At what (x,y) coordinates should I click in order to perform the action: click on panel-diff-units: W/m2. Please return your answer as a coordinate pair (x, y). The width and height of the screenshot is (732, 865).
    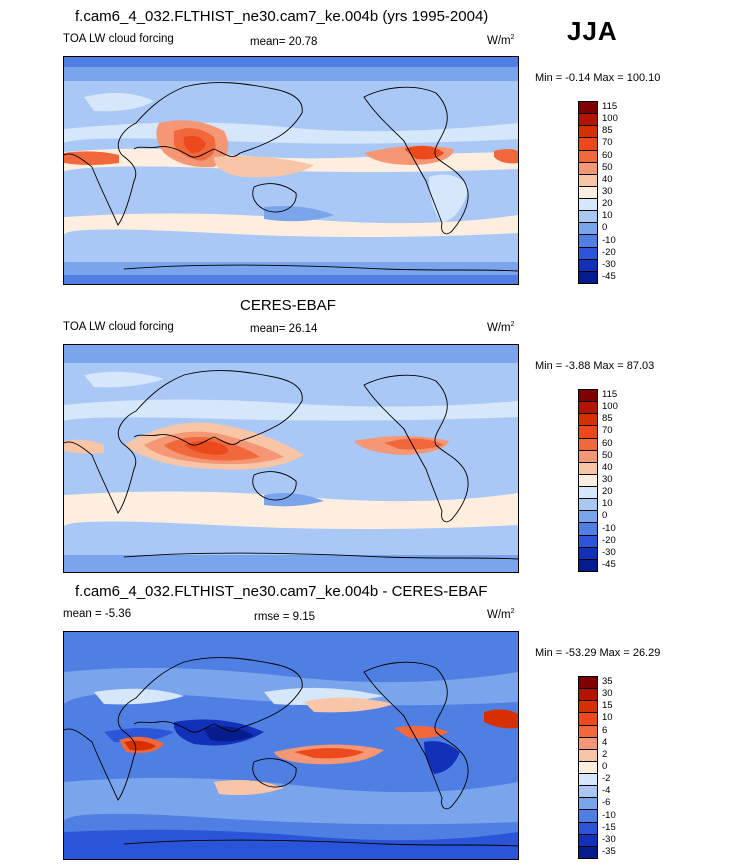
    Looking at the image, I should click on (501, 614).